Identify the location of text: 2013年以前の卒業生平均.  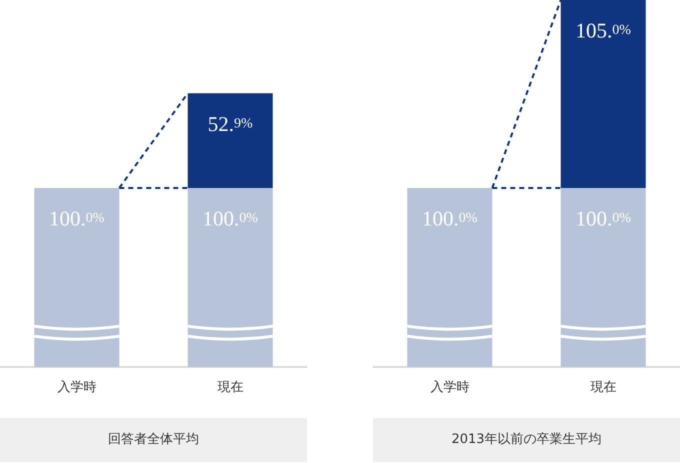
(526, 440).